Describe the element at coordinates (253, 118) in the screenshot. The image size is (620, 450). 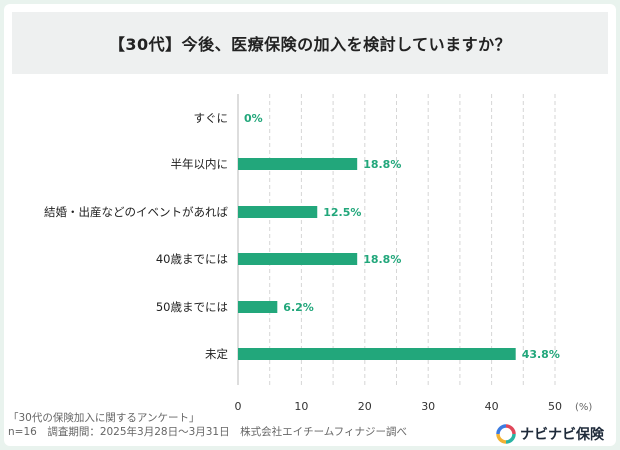
I see `value-label: 0%` at that location.